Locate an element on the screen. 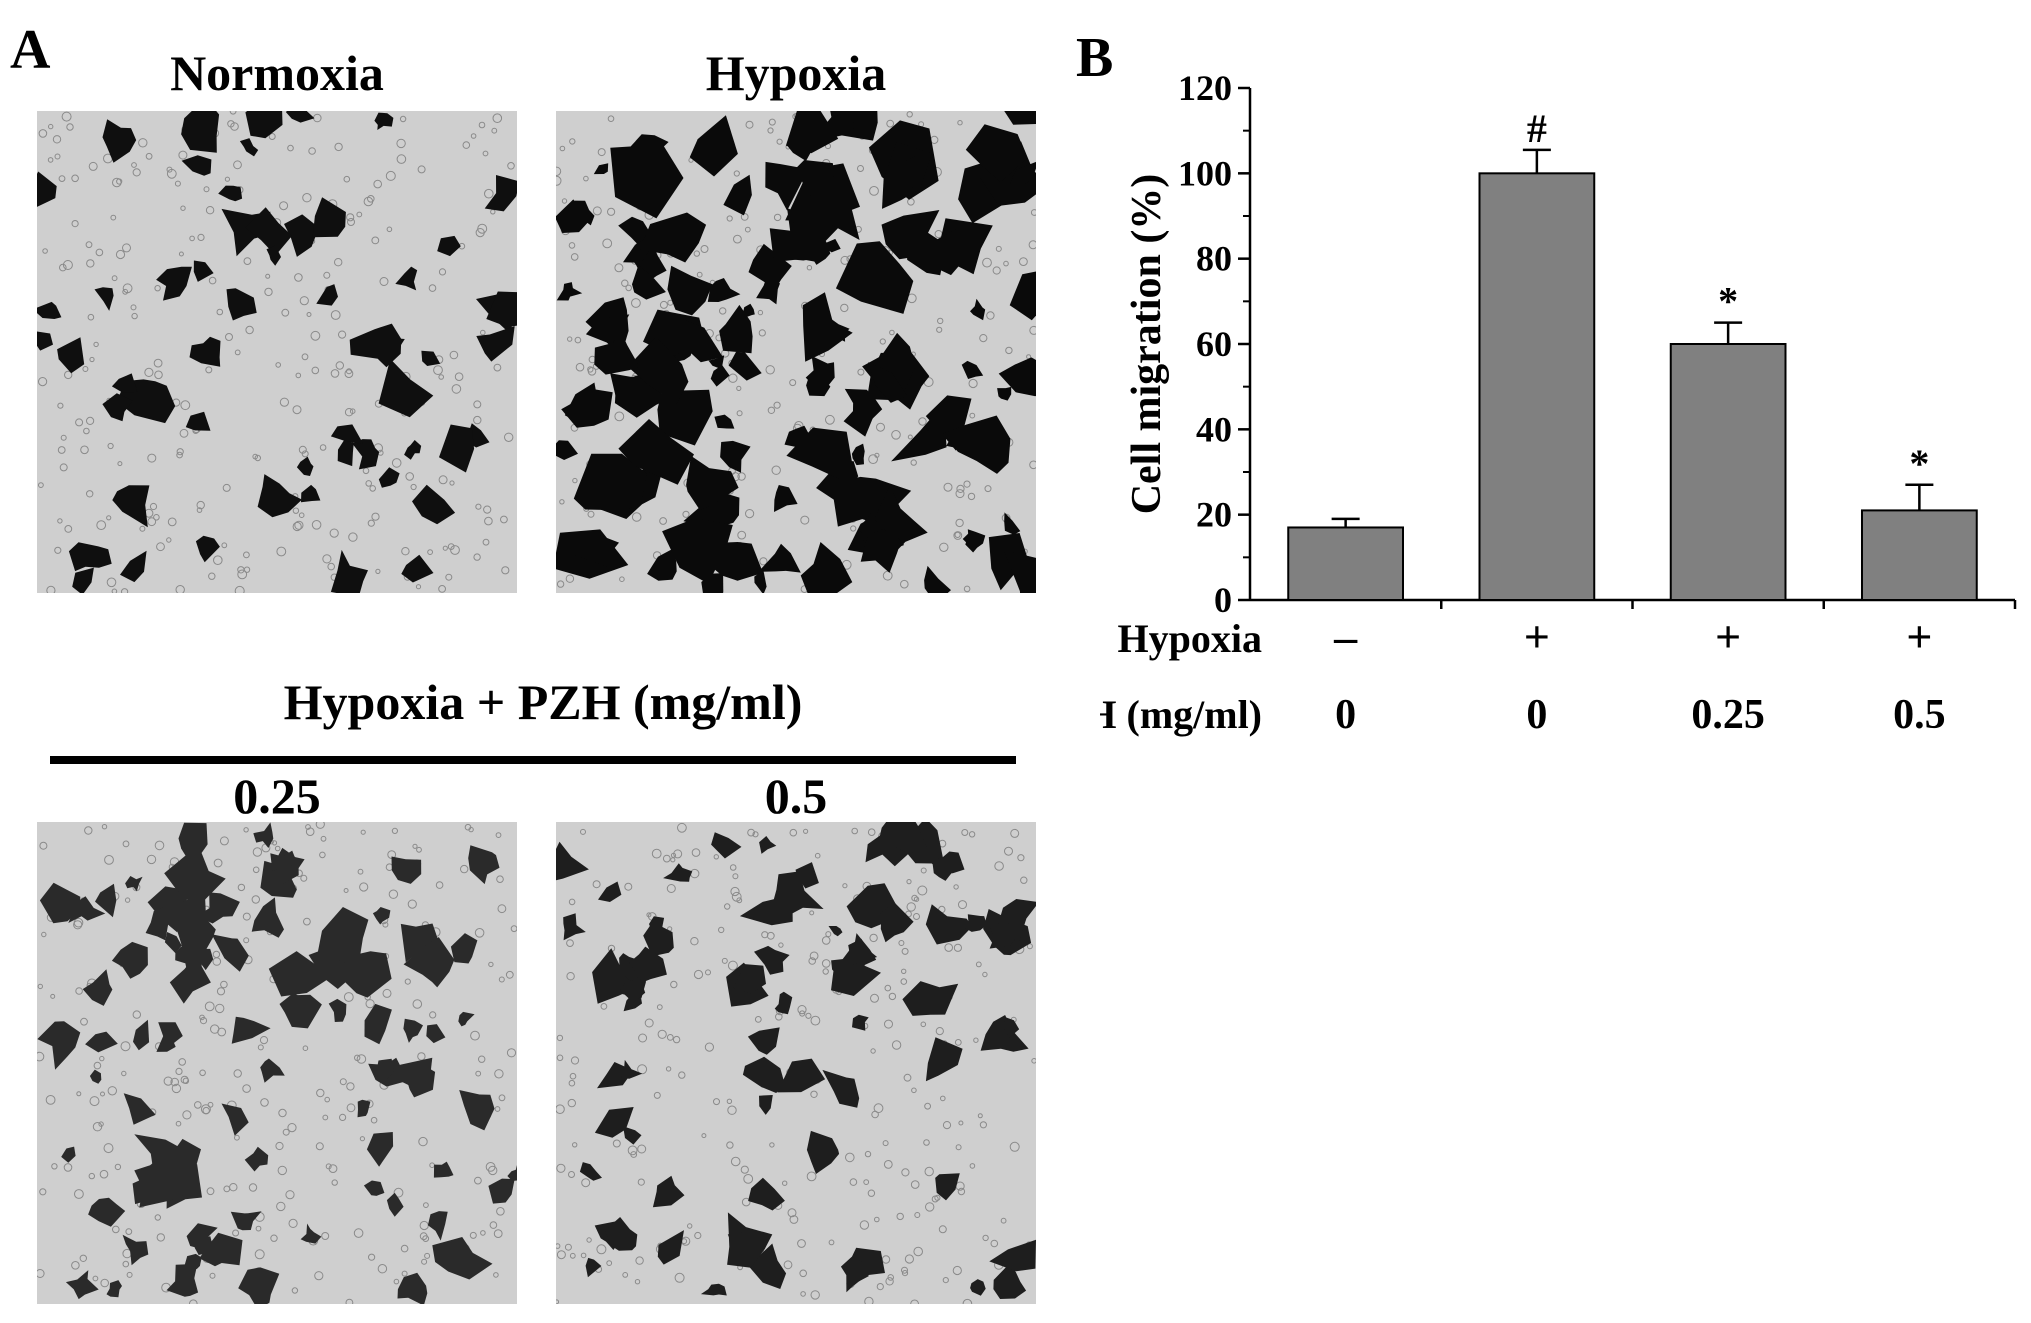 This screenshot has width=2031, height=1323. y-tick-label: 100 is located at coordinates (1205, 173).